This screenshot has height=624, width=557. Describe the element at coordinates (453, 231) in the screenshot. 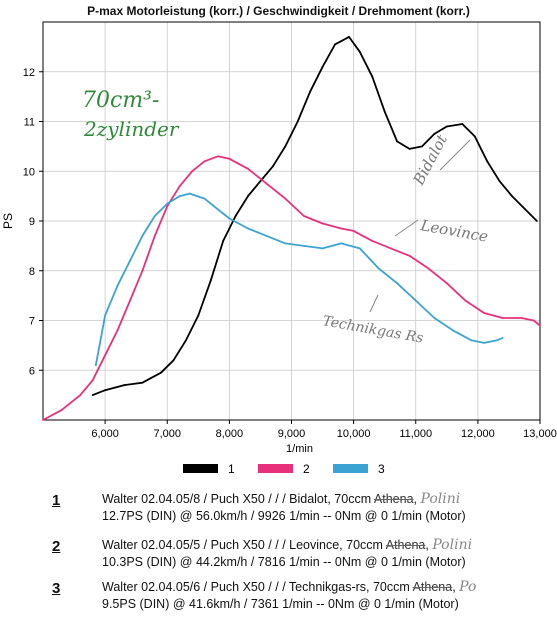

I see `annotation-leovince: Leovince` at that location.